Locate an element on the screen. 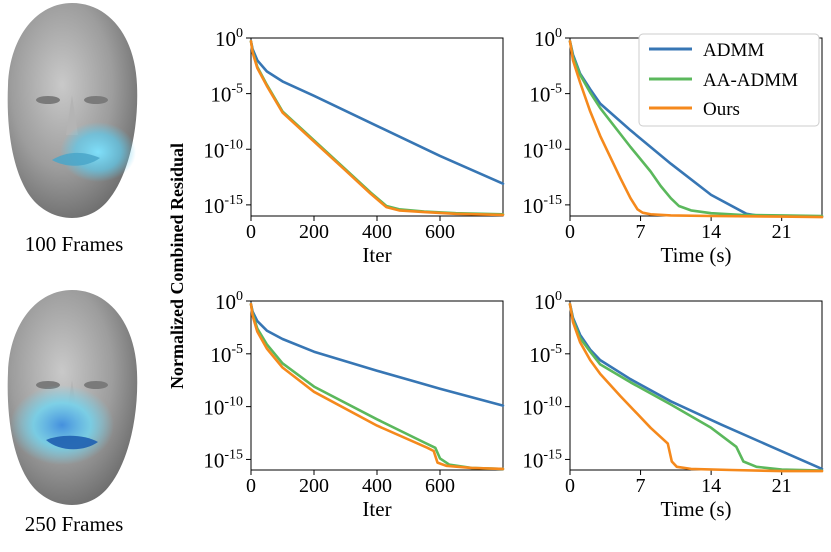  caption-250-frames: 250 Frames is located at coordinates (74, 524).